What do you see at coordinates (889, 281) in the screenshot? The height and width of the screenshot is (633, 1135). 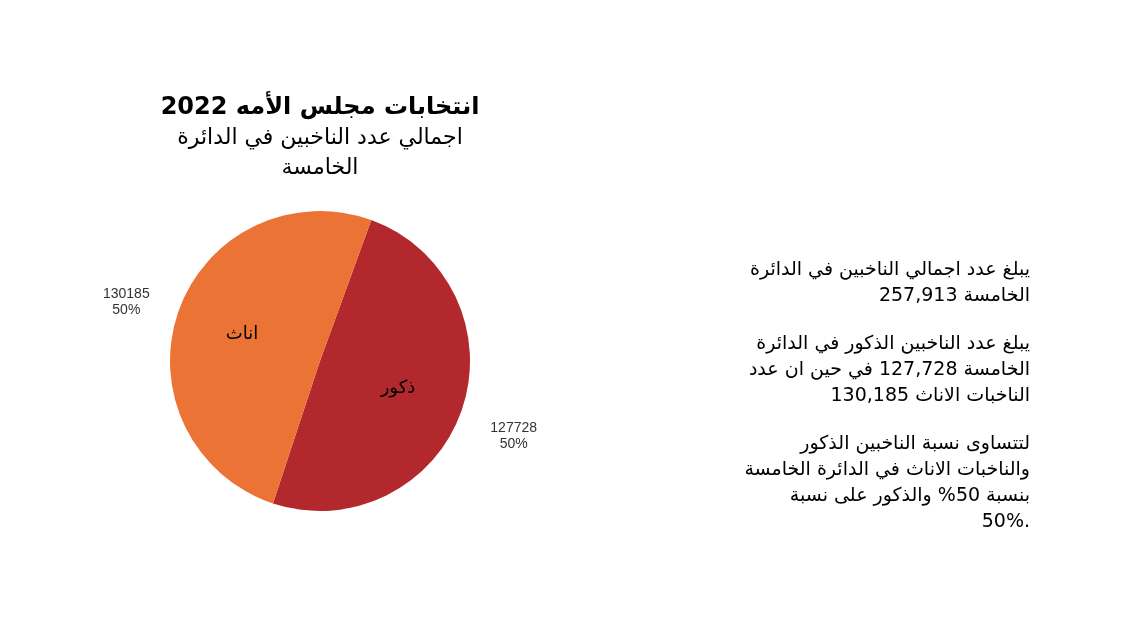 I see `text: يبلغ عدد اجمالي الناخبين في الدائرة الخامسة 257,913` at bounding box center [889, 281].